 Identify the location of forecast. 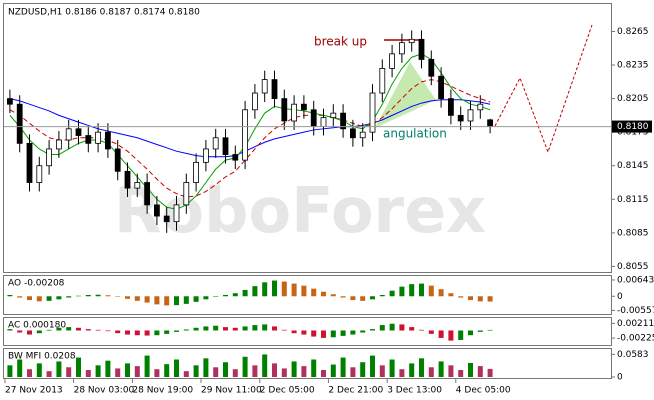
(543, 89).